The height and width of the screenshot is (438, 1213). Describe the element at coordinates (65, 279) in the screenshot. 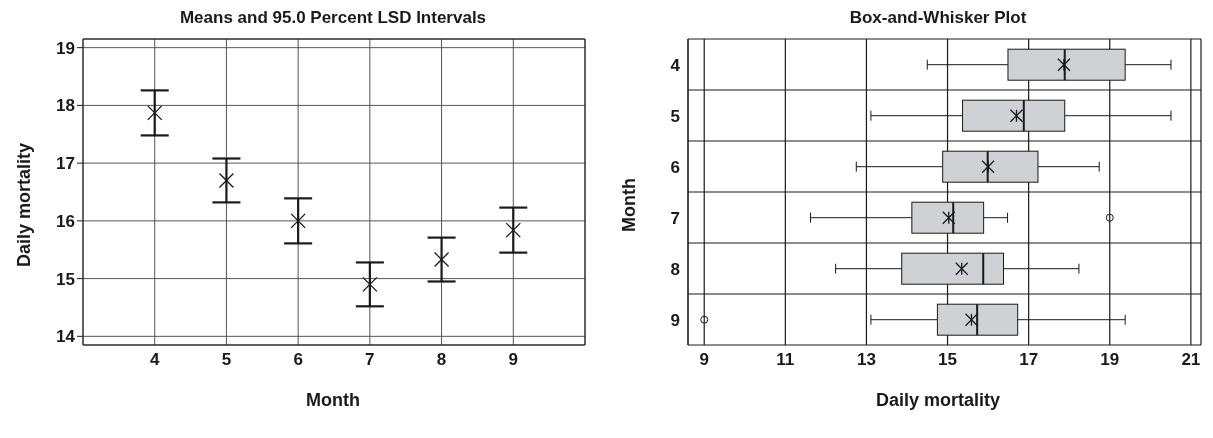

I see `y-tick-label: 15` at that location.